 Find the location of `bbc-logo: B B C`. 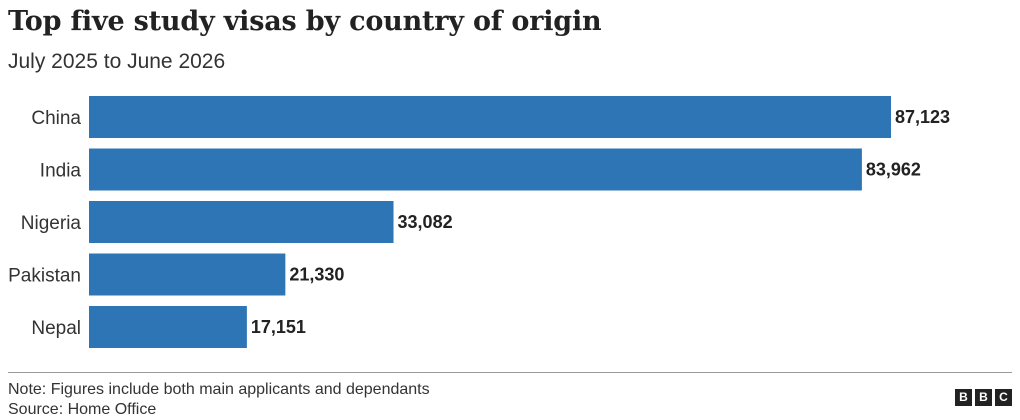

bbc-logo: B B C is located at coordinates (983, 397).